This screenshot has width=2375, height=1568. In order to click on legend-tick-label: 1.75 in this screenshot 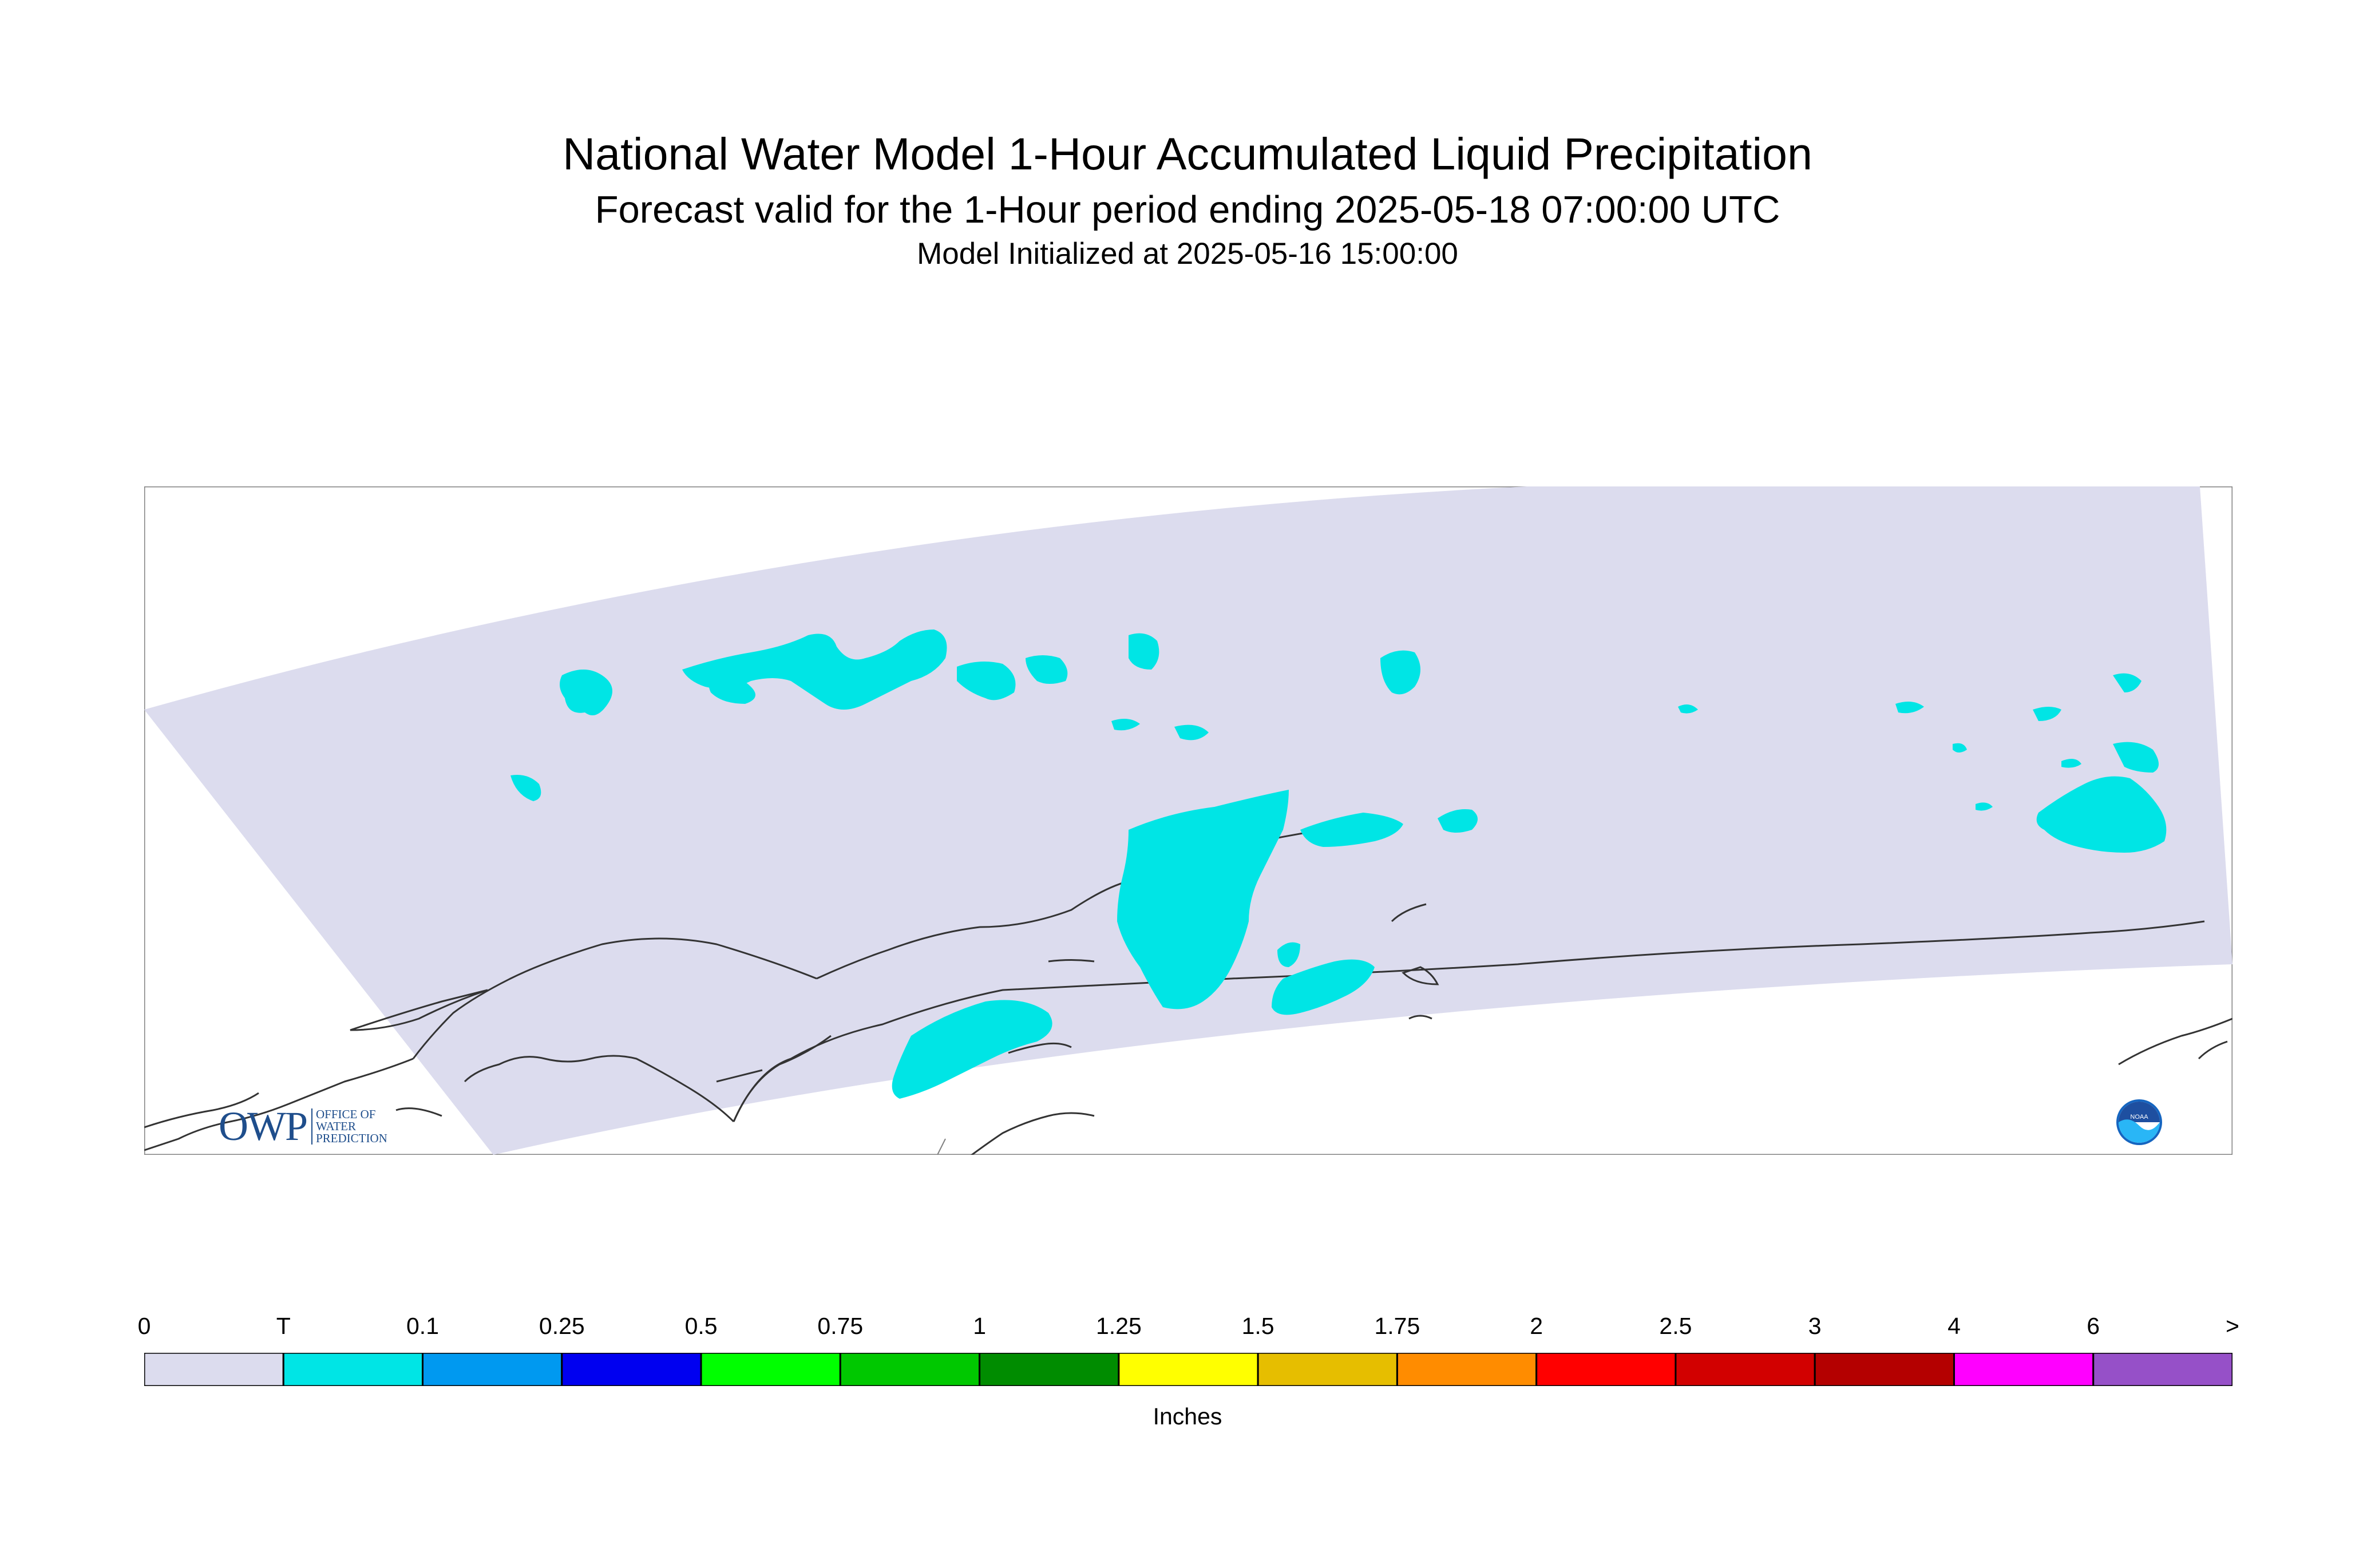, I will do `click(1397, 1326)`.